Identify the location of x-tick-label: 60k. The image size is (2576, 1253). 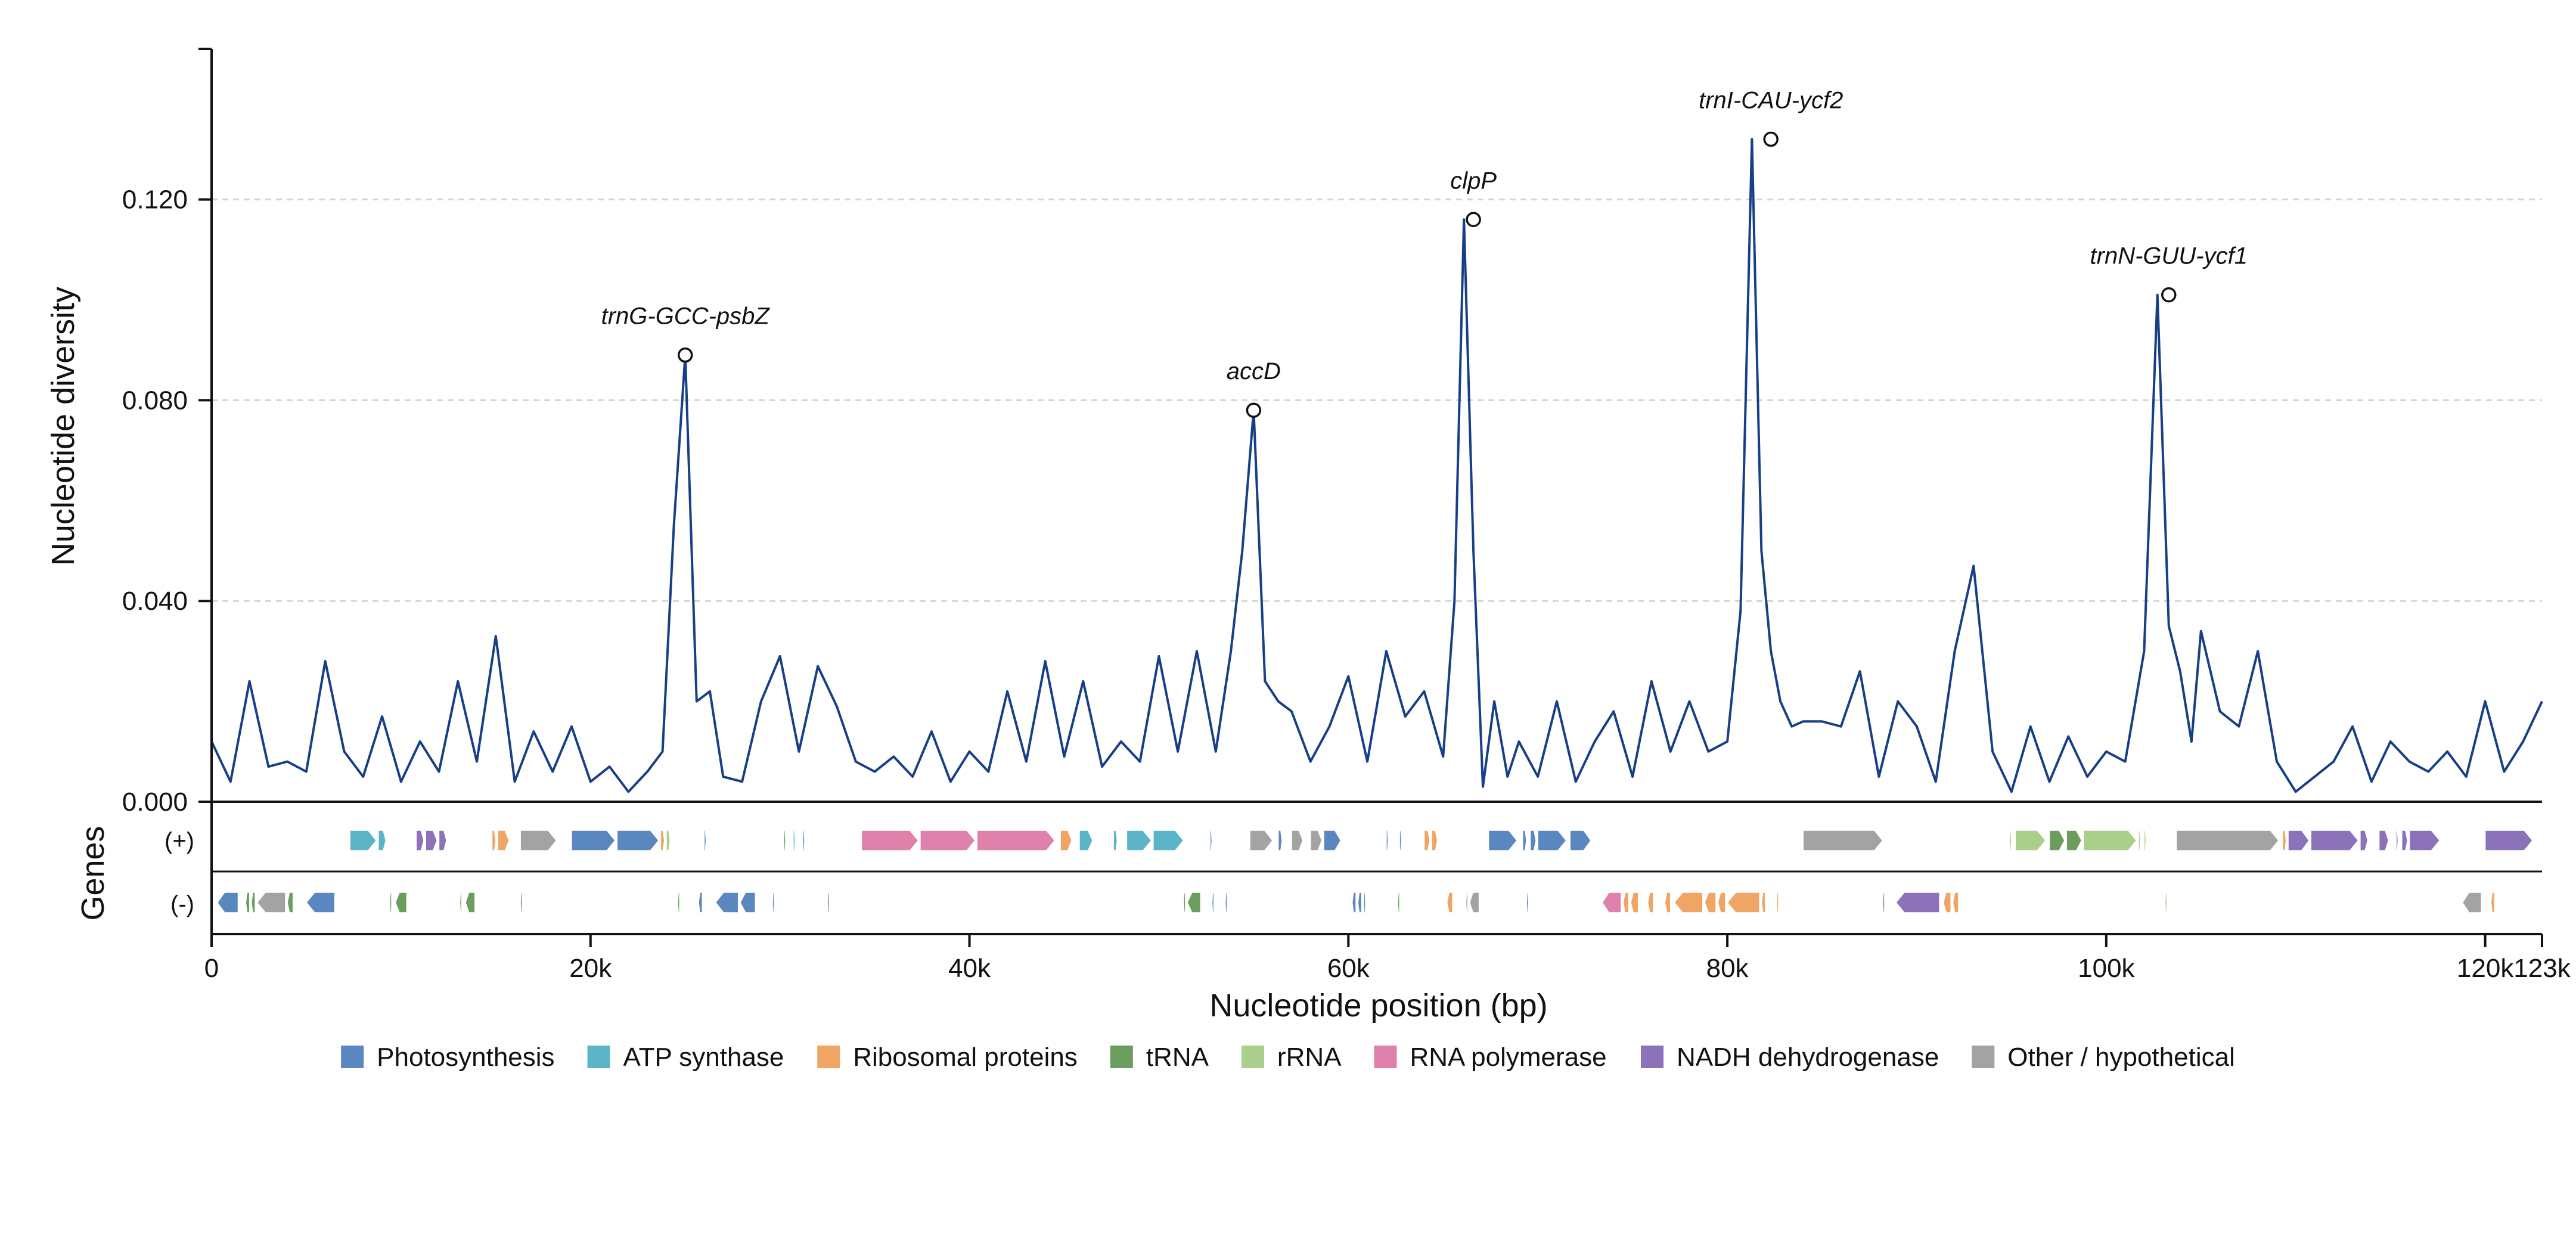
(1349, 968).